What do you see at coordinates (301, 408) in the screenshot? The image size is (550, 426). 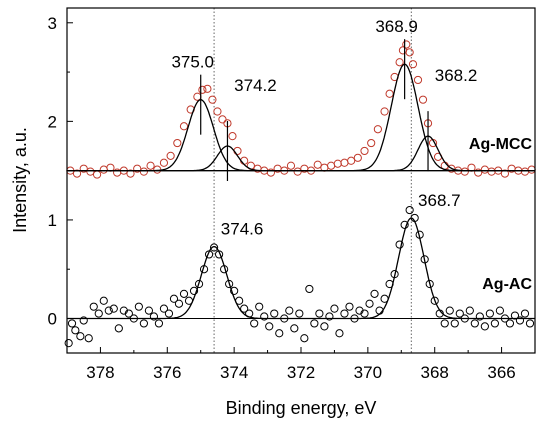 I see `x-axis-label: Binding energy, eV` at bounding box center [301, 408].